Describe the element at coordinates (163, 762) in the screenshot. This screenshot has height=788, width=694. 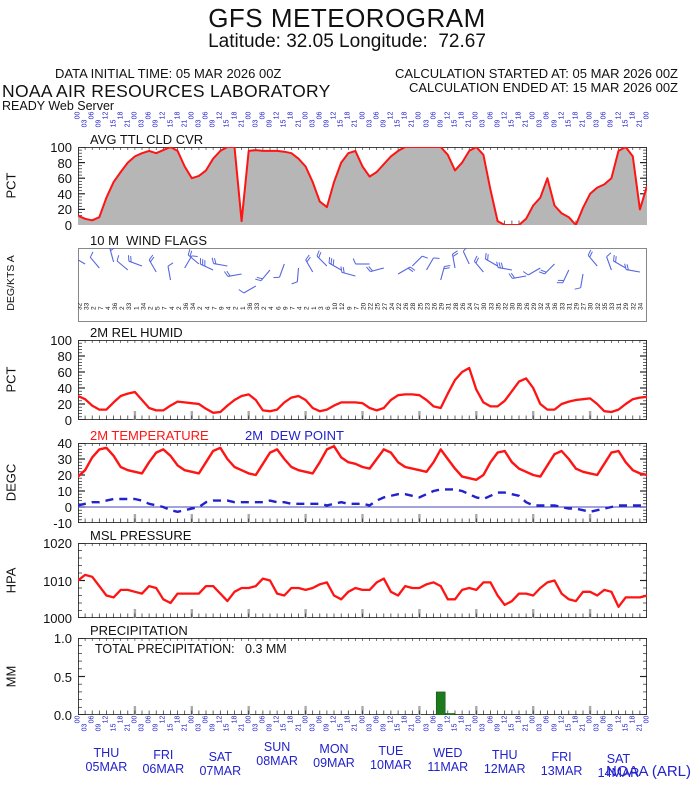
I see `day-label: FRI 06MAR` at that location.